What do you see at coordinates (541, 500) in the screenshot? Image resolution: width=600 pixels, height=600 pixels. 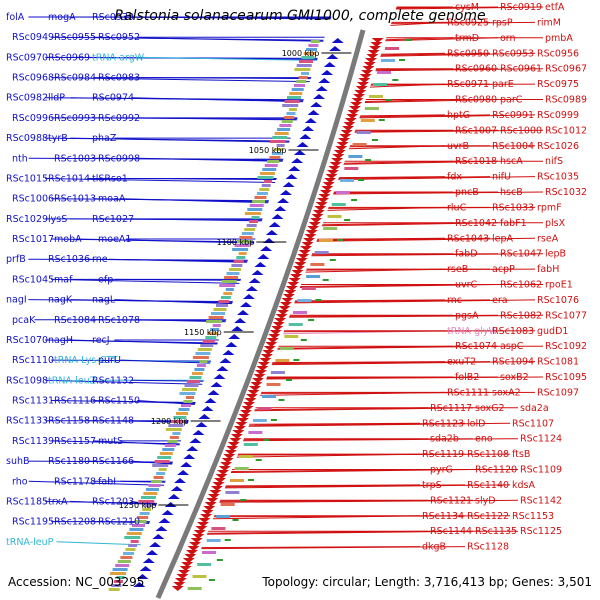 I see `gene-label-reverse: RSc1142` at bounding box center [541, 500].